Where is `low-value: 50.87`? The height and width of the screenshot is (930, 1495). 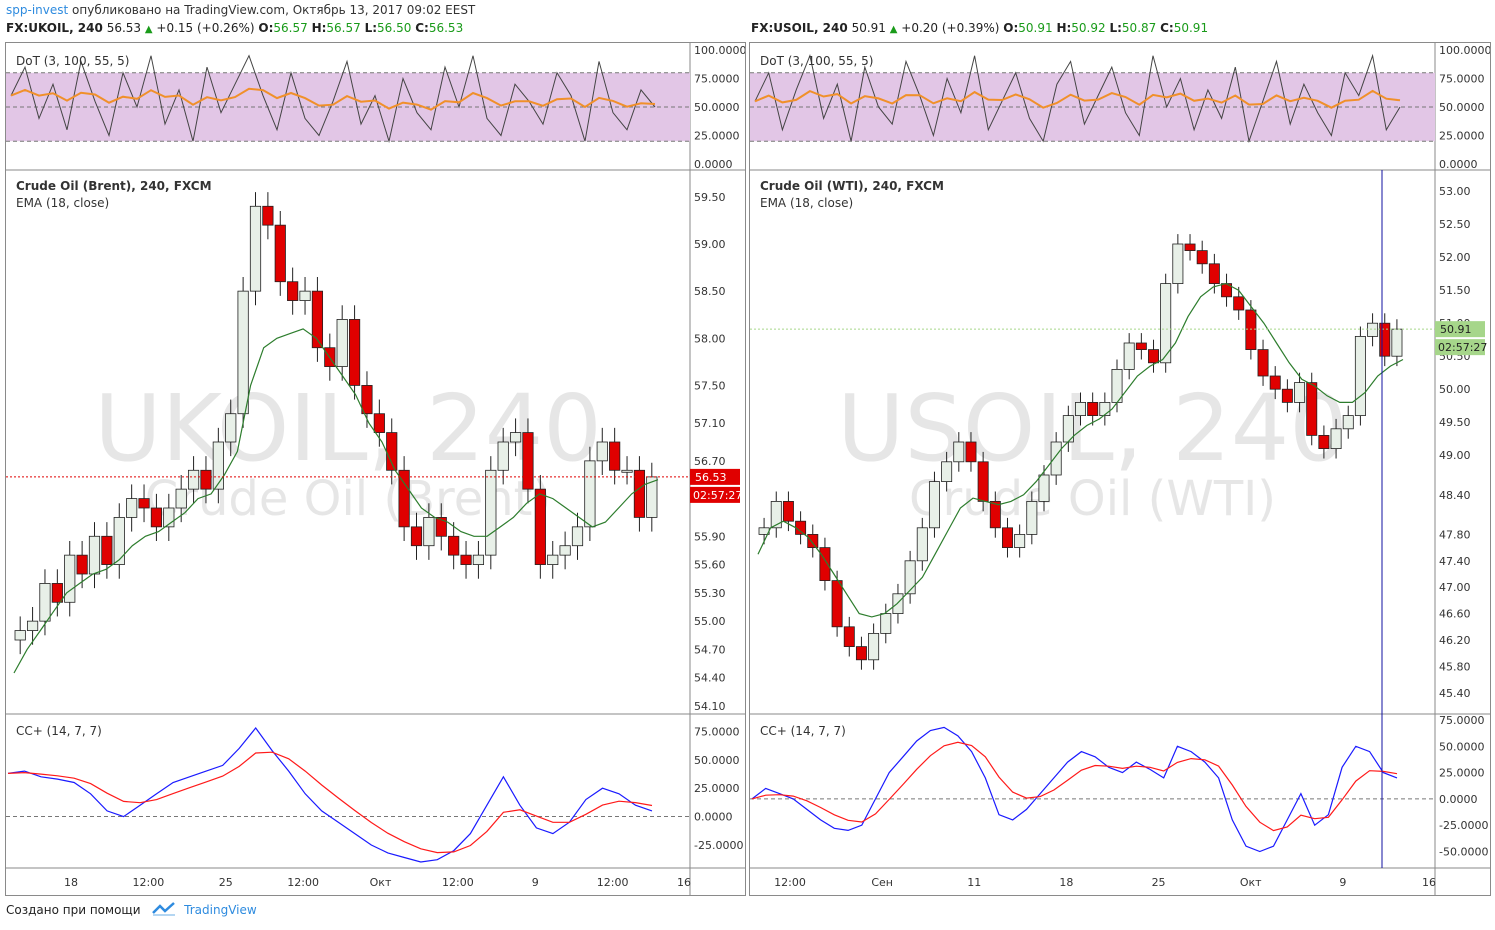
low-value: 50.87 is located at coordinates (1139, 28).